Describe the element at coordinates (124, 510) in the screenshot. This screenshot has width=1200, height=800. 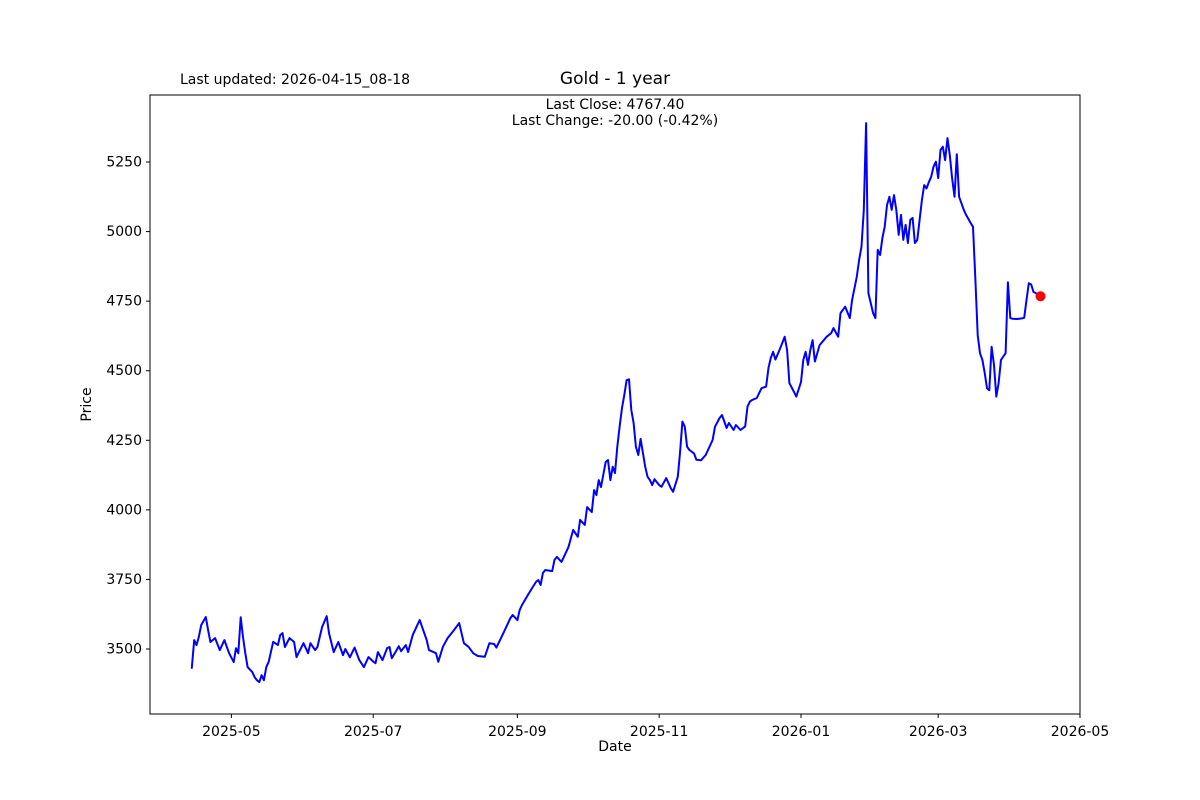
I see `y-tick-label: 4000` at that location.